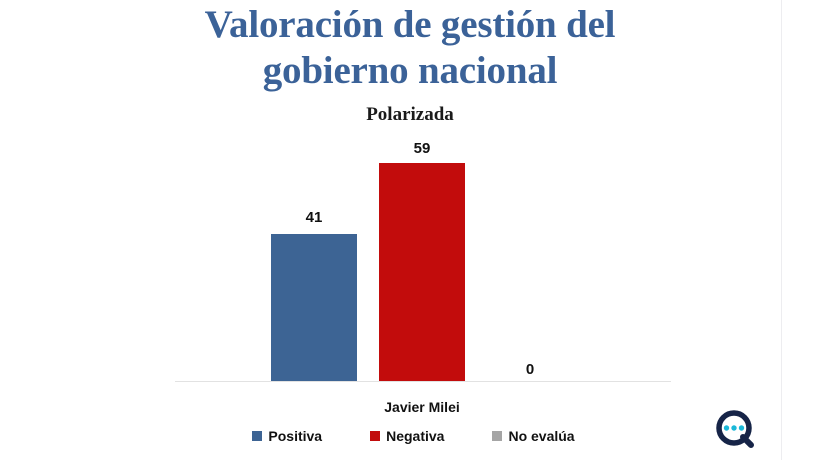  Describe the element at coordinates (314, 307) in the screenshot. I see `bar-positiva` at that location.